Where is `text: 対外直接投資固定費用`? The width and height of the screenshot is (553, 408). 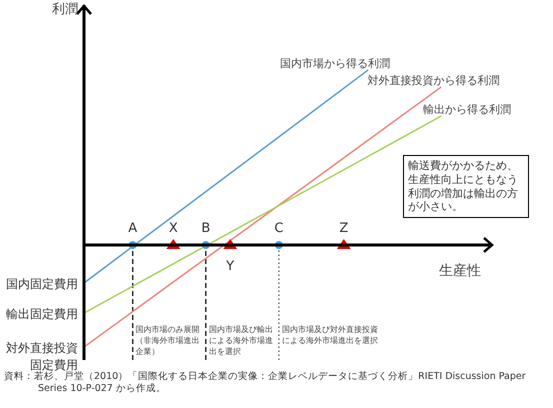
text: 対外直接投資固定費用 is located at coordinates (42, 356).